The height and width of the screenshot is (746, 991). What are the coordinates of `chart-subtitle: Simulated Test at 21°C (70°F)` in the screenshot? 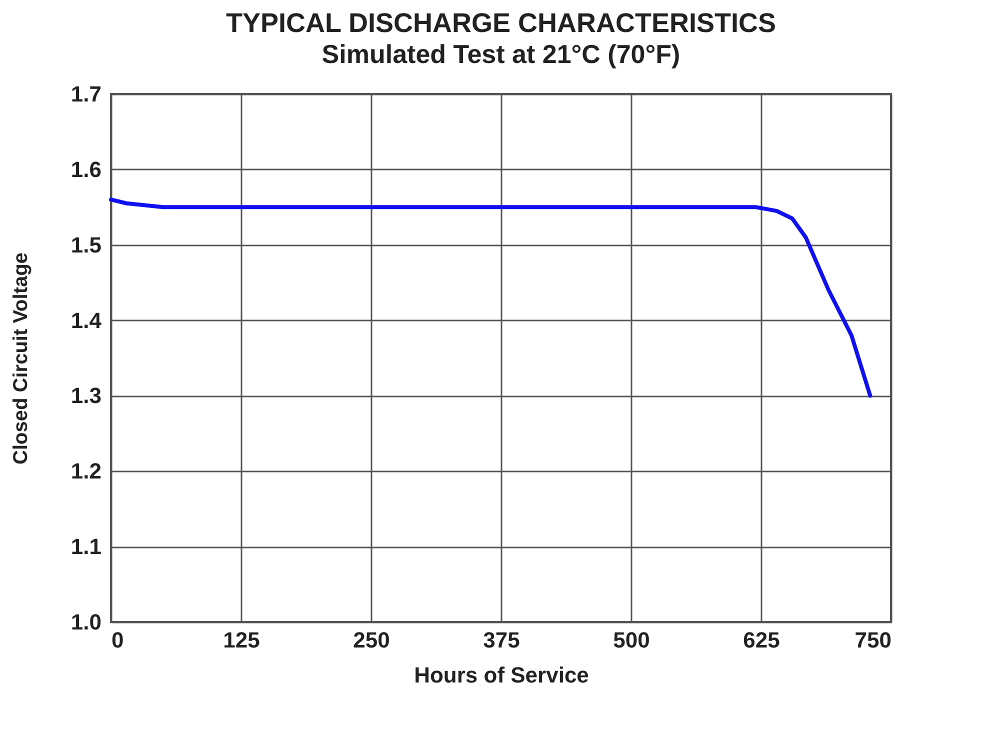 It's located at (501, 54).